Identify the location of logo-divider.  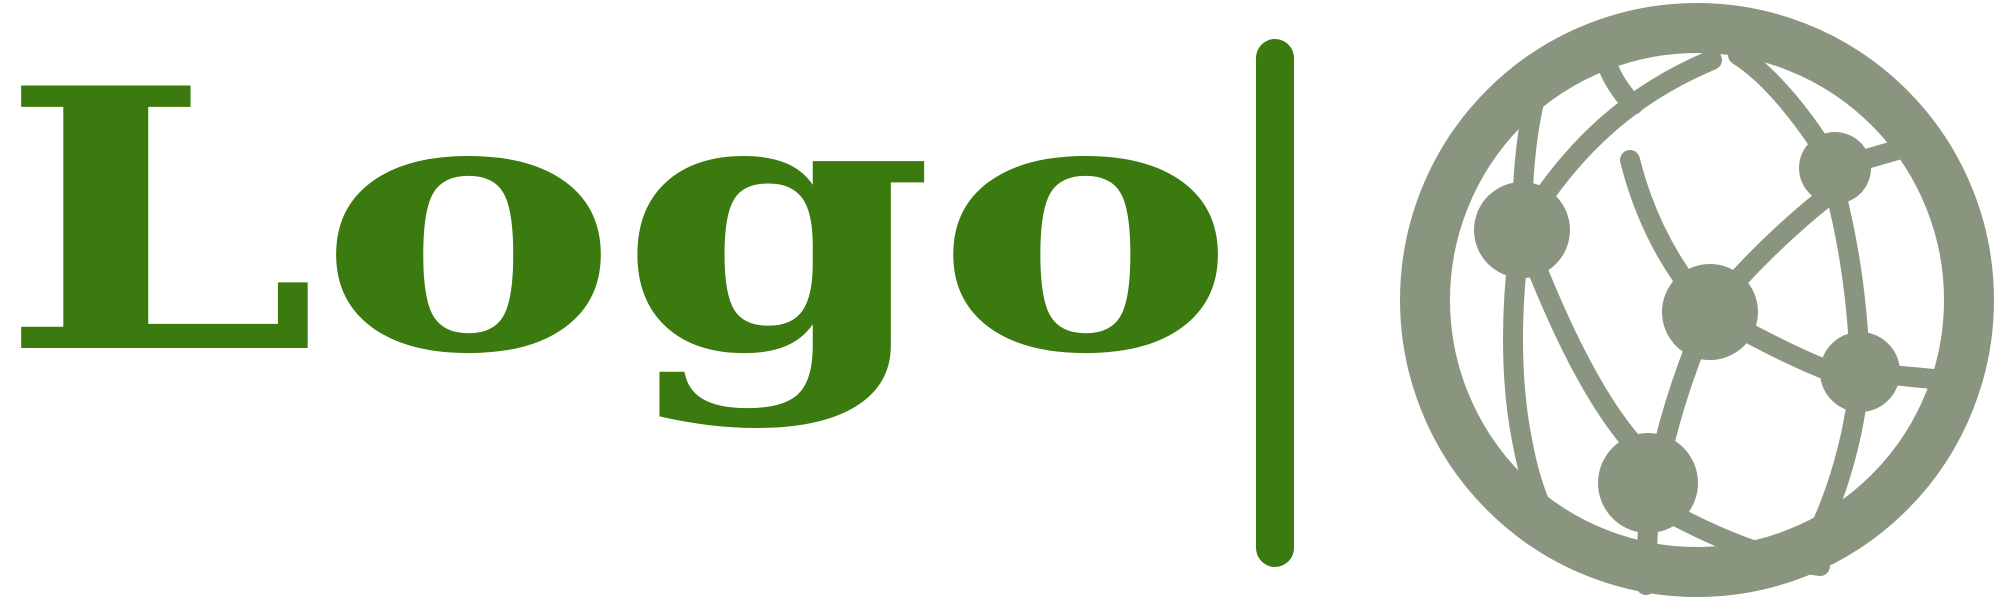
(1275, 303).